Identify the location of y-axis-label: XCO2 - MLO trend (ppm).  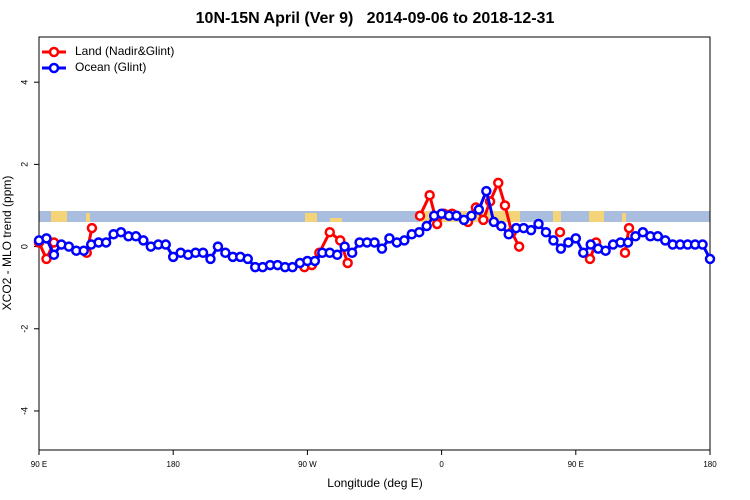
(7, 243).